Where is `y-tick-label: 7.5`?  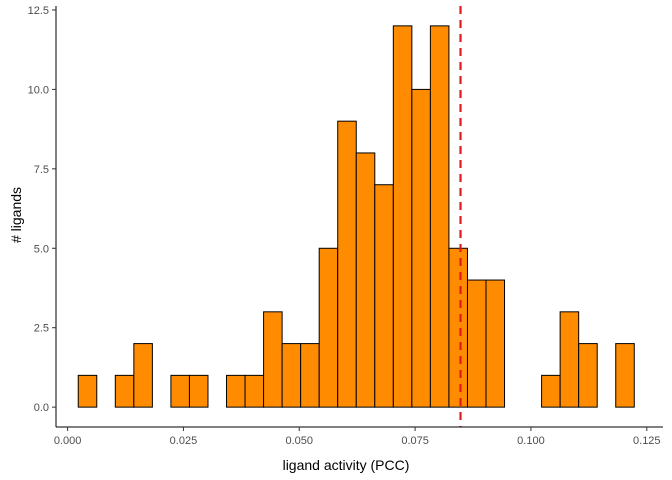 y-tick-label: 7.5 is located at coordinates (41, 170).